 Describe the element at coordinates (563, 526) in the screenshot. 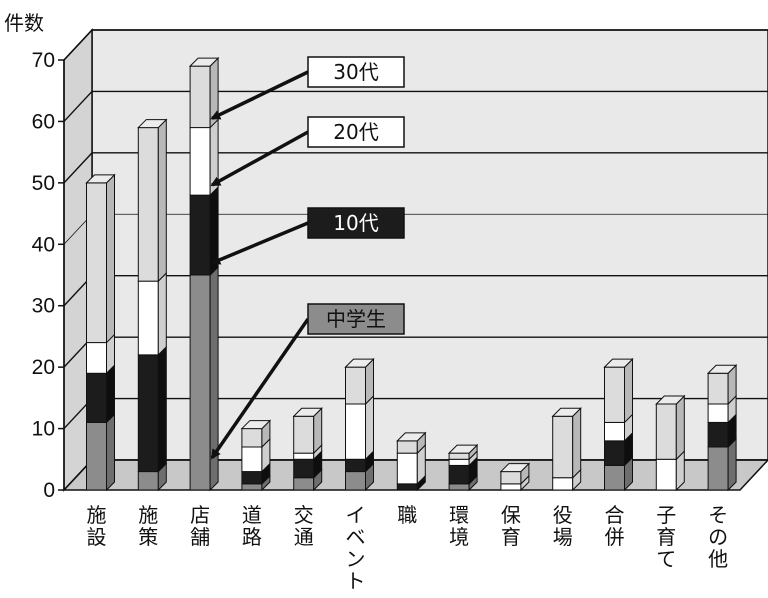

I see `category-label: 役場` at that location.